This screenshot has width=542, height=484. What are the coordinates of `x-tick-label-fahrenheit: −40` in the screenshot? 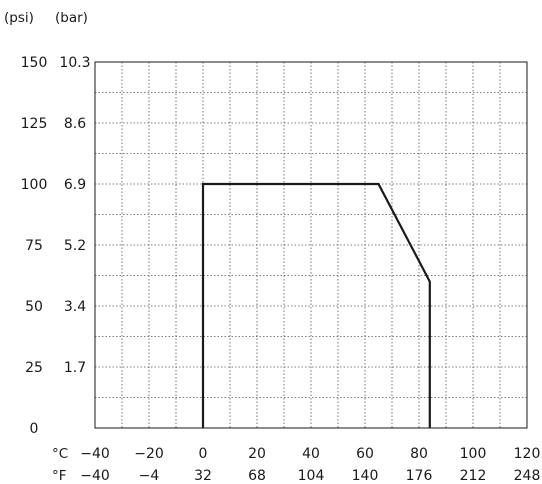 It's located at (95, 476).